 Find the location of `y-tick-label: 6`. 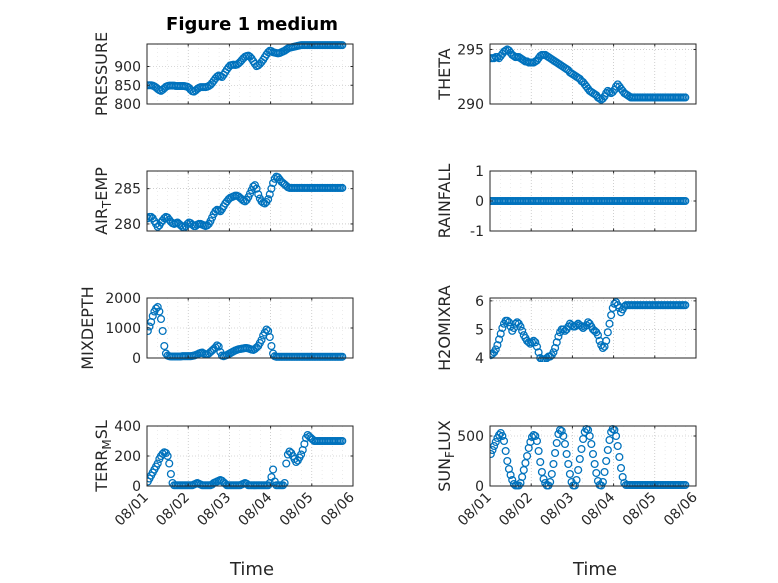

y-tick-label: 6 is located at coordinates (479, 302).